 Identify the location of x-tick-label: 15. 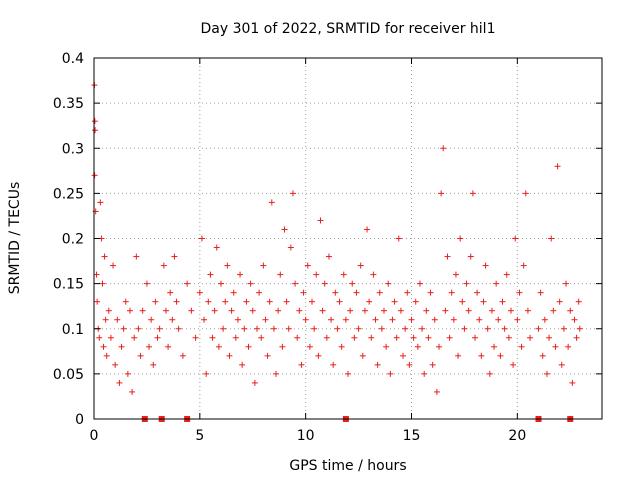
(412, 436).